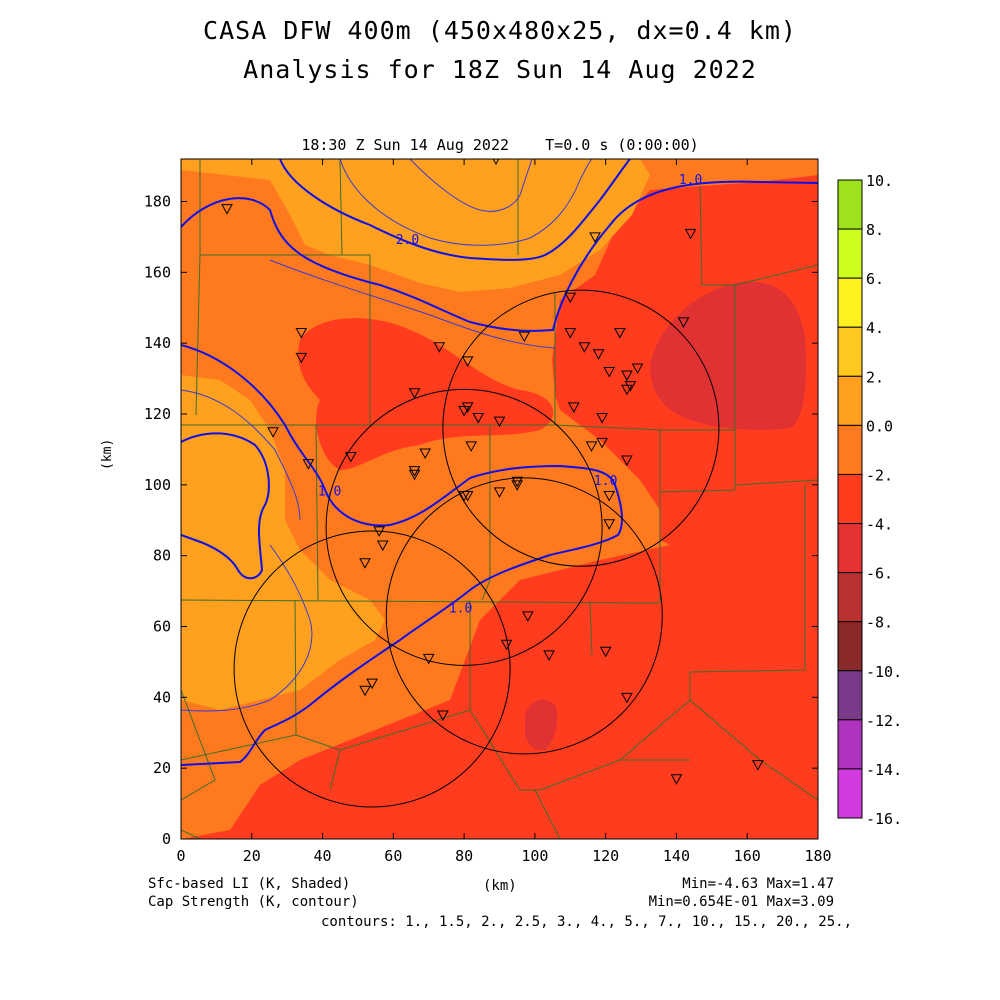 This screenshot has width=1000, height=1000. Describe the element at coordinates (162, 627) in the screenshot. I see `y-tick-label: 60` at that location.